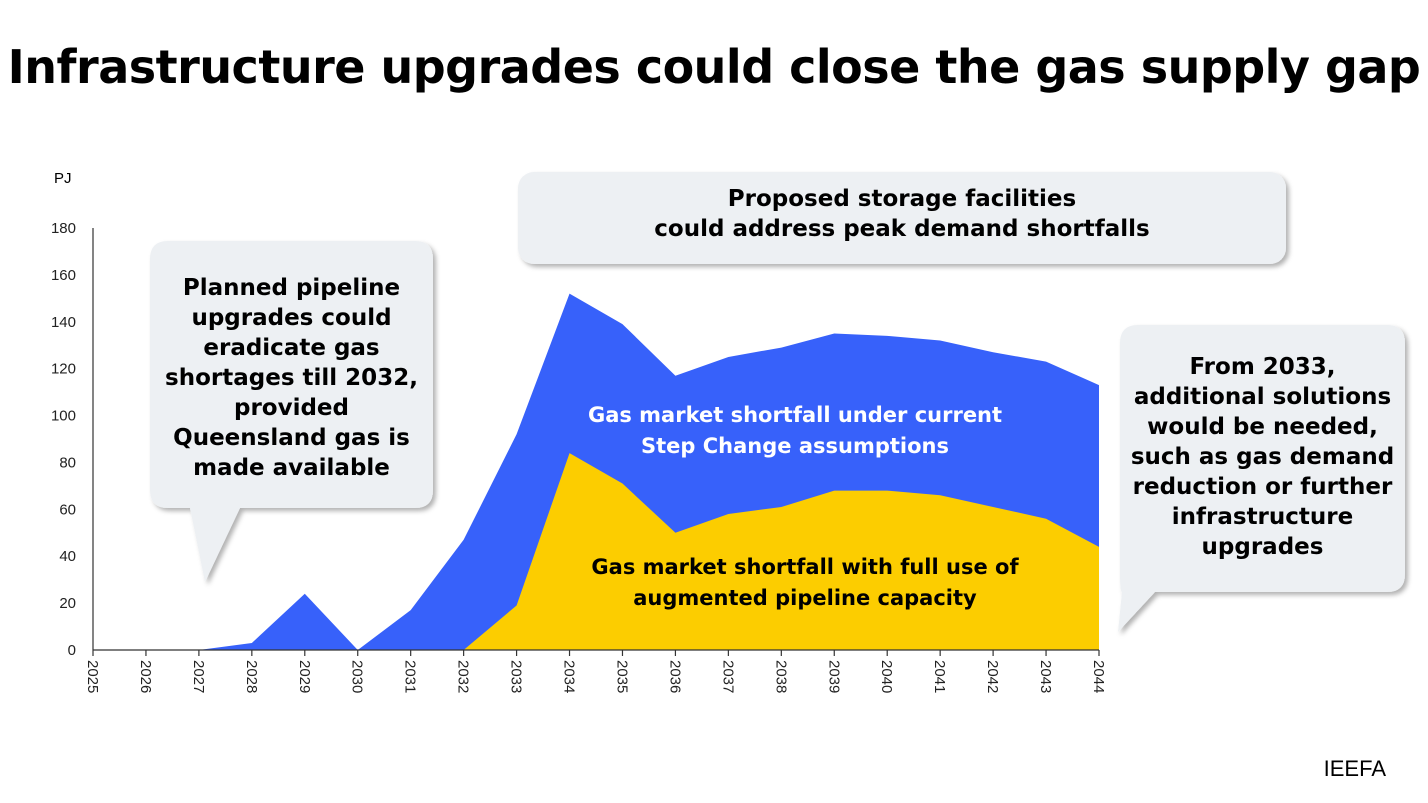 The width and height of the screenshot is (1428, 803). What do you see at coordinates (805, 567) in the screenshot?
I see `text-line: Gas market shortfall with full use of` at bounding box center [805, 567].